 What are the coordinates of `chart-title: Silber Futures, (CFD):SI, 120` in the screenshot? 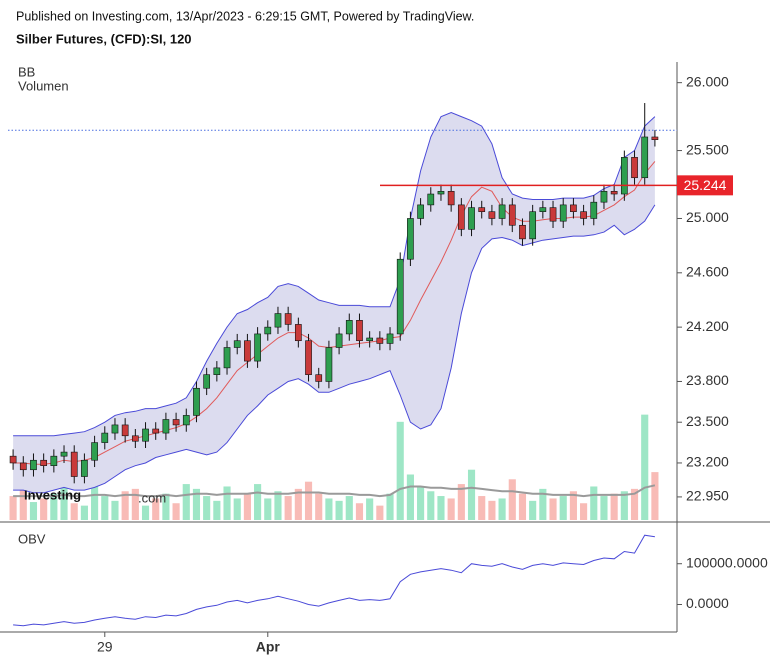 It's located at (104, 38).